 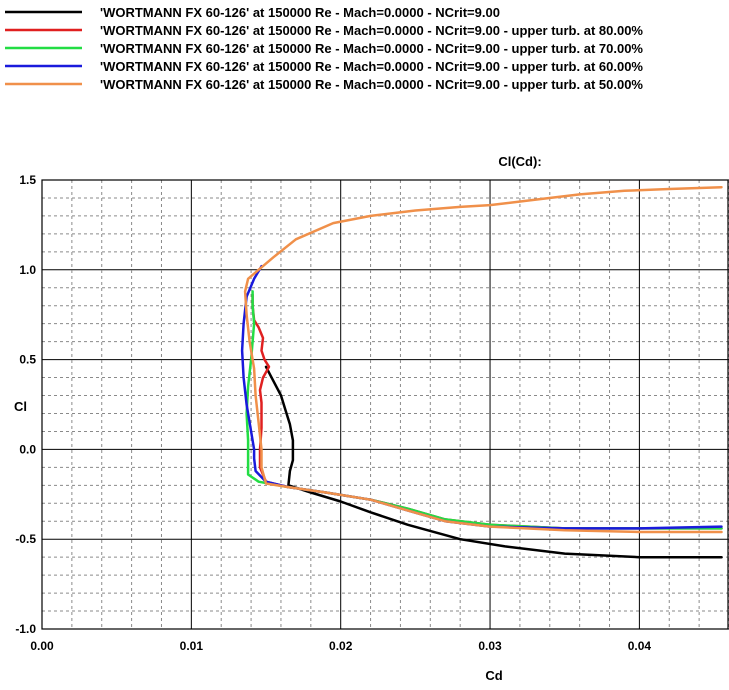 What do you see at coordinates (27, 360) in the screenshot?
I see `y-tick-label: 0.5` at bounding box center [27, 360].